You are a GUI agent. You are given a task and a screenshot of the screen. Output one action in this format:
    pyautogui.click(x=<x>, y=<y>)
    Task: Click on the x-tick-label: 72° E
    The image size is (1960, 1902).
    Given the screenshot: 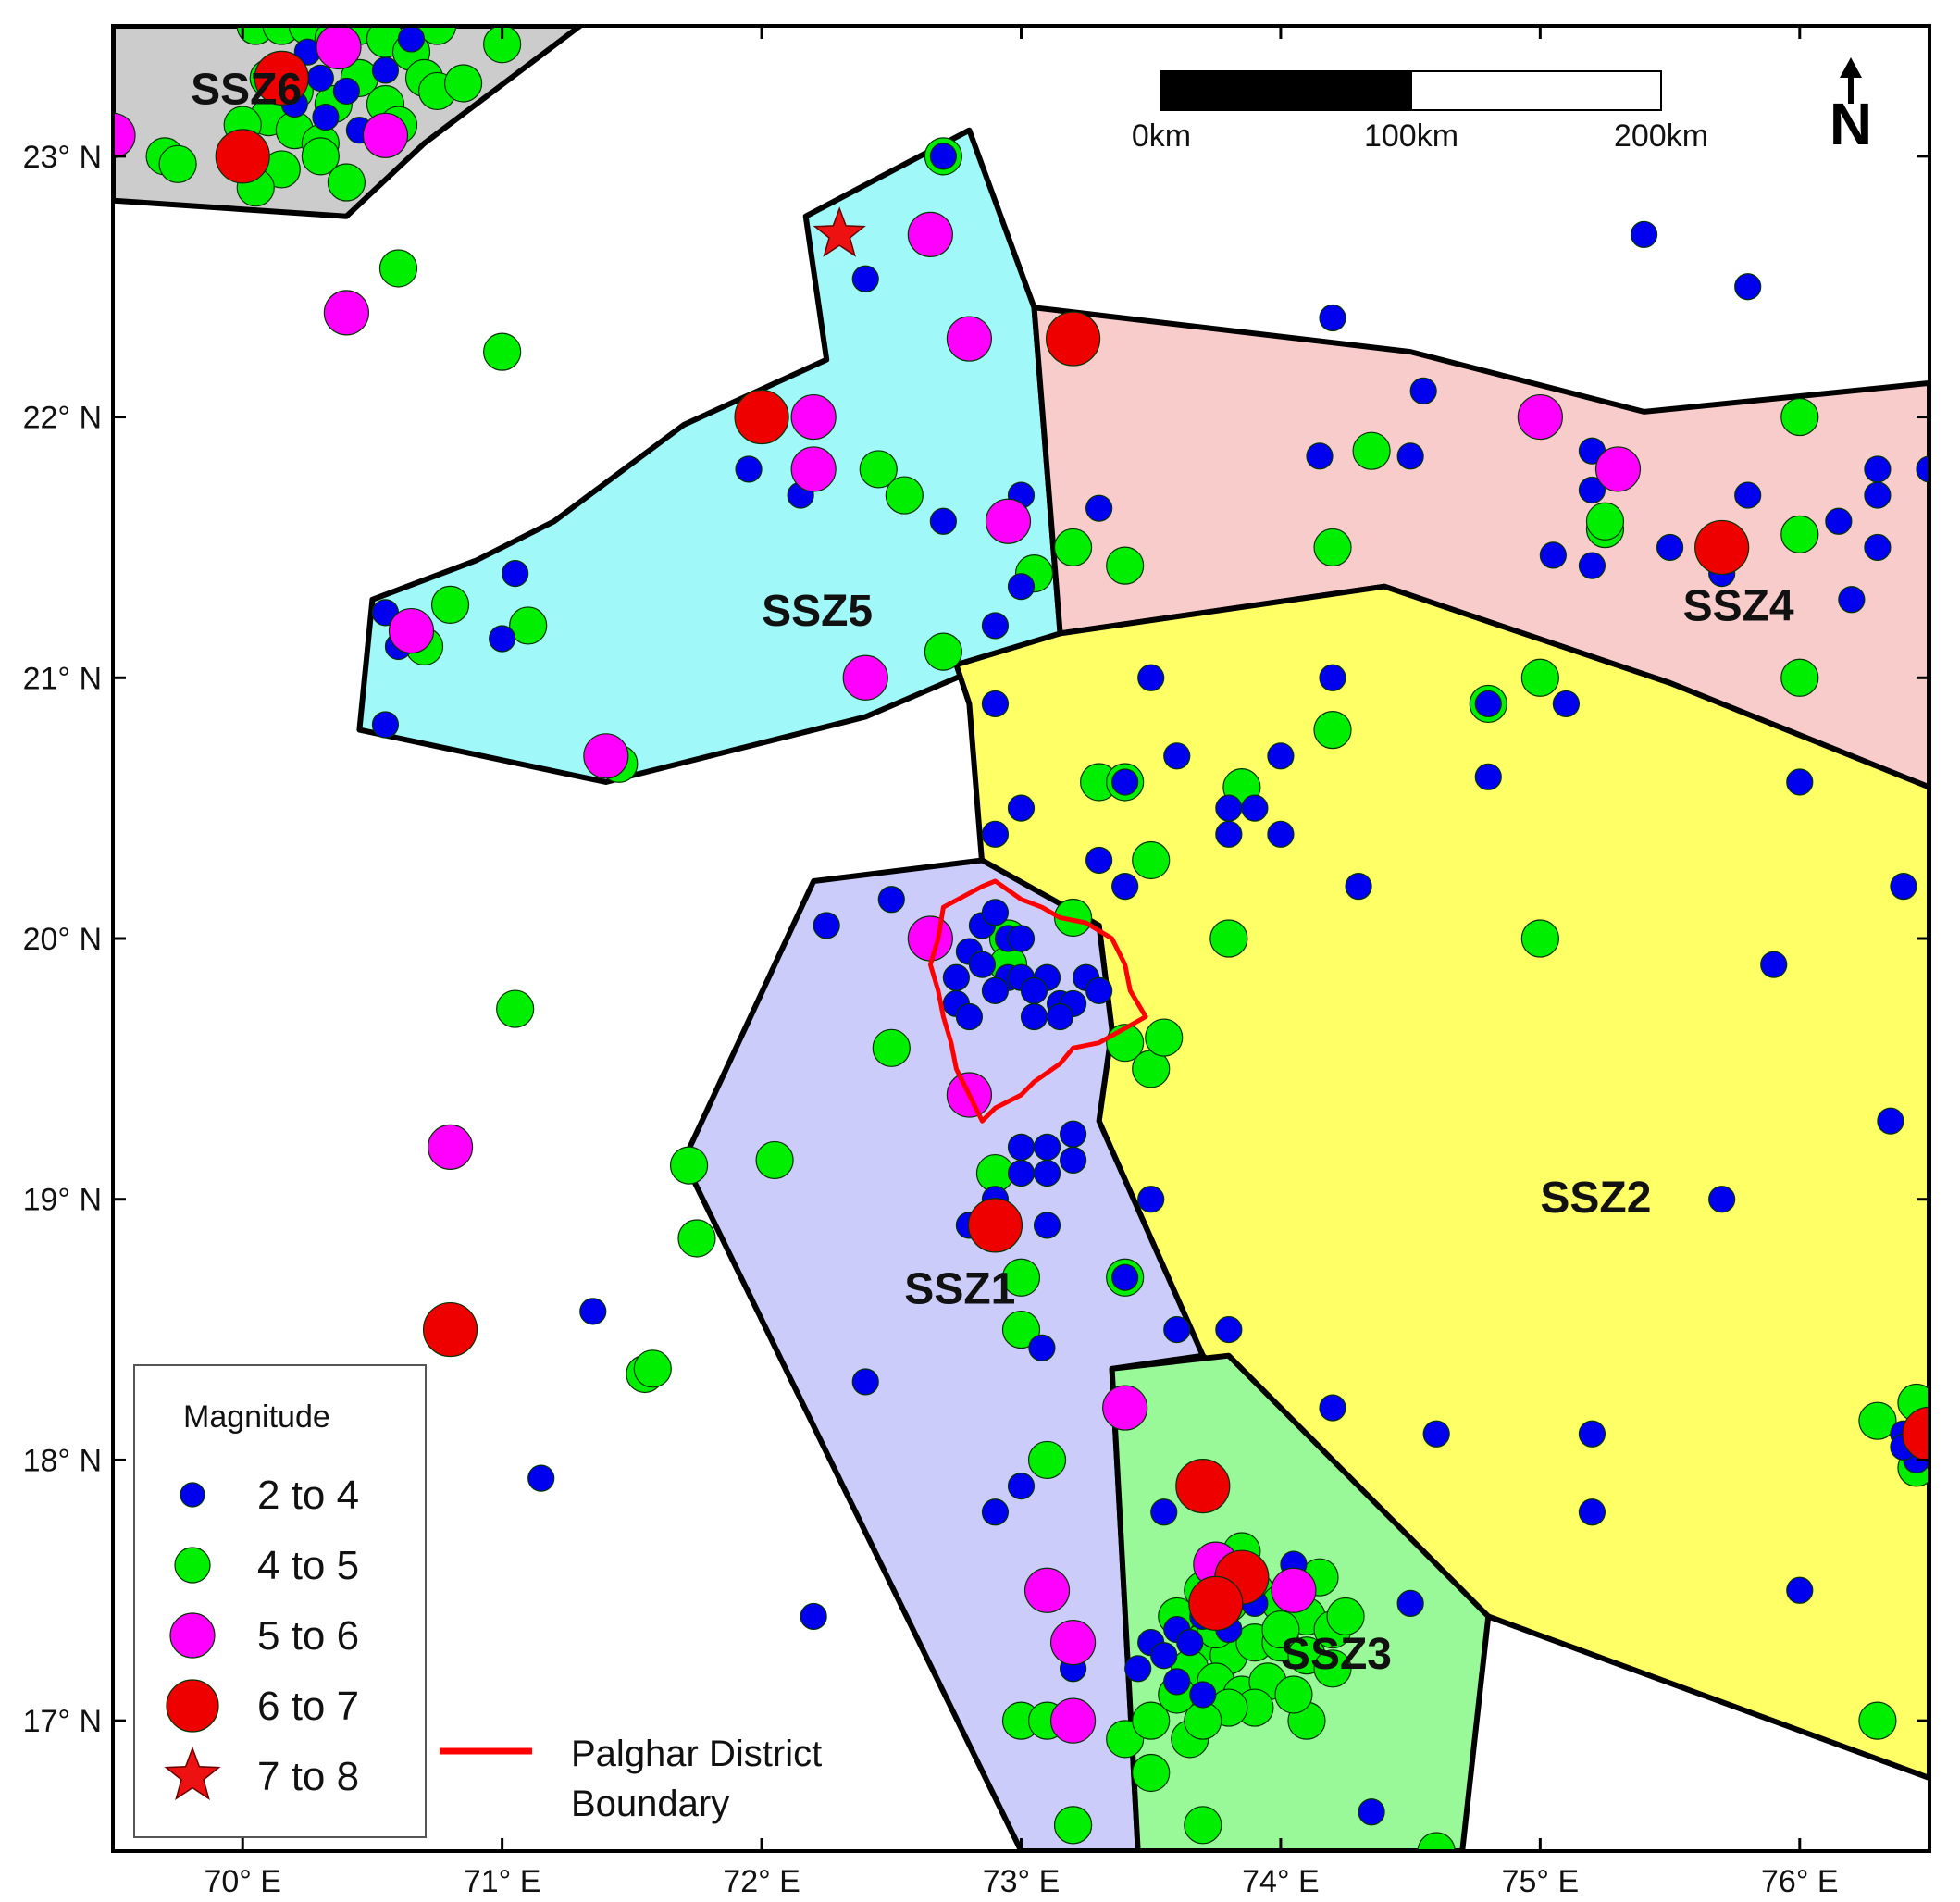 What is the action you would take?
    pyautogui.click(x=762, y=1881)
    